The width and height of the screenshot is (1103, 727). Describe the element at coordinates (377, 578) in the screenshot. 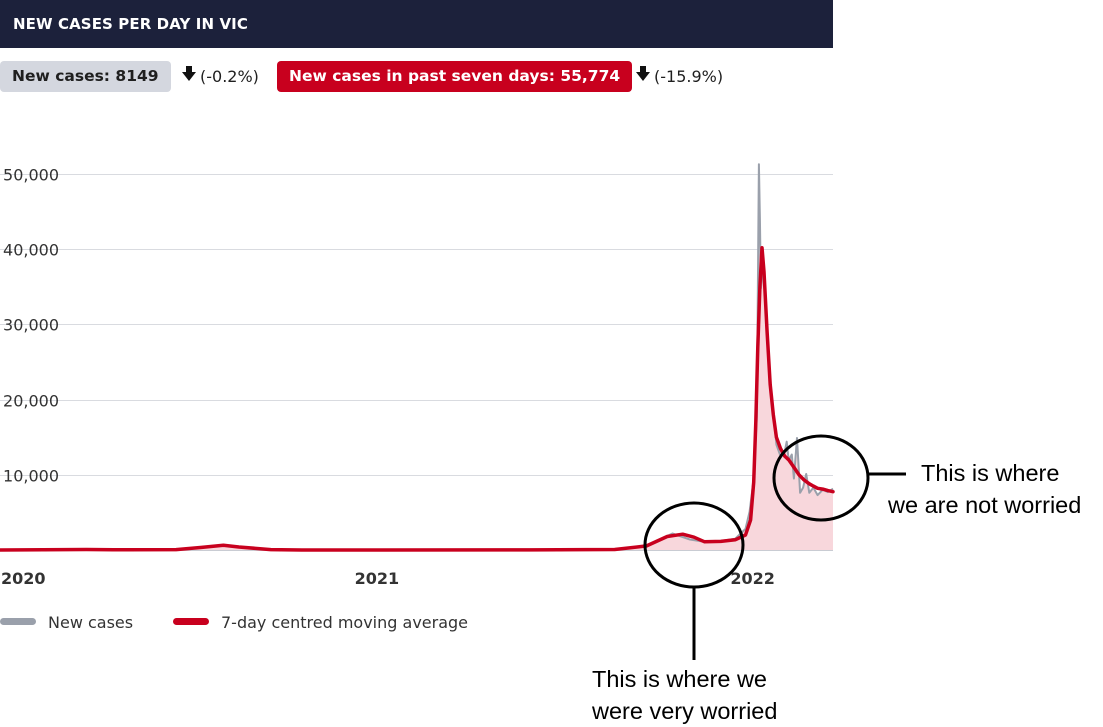

I see `x-tick-label: 2021` at that location.